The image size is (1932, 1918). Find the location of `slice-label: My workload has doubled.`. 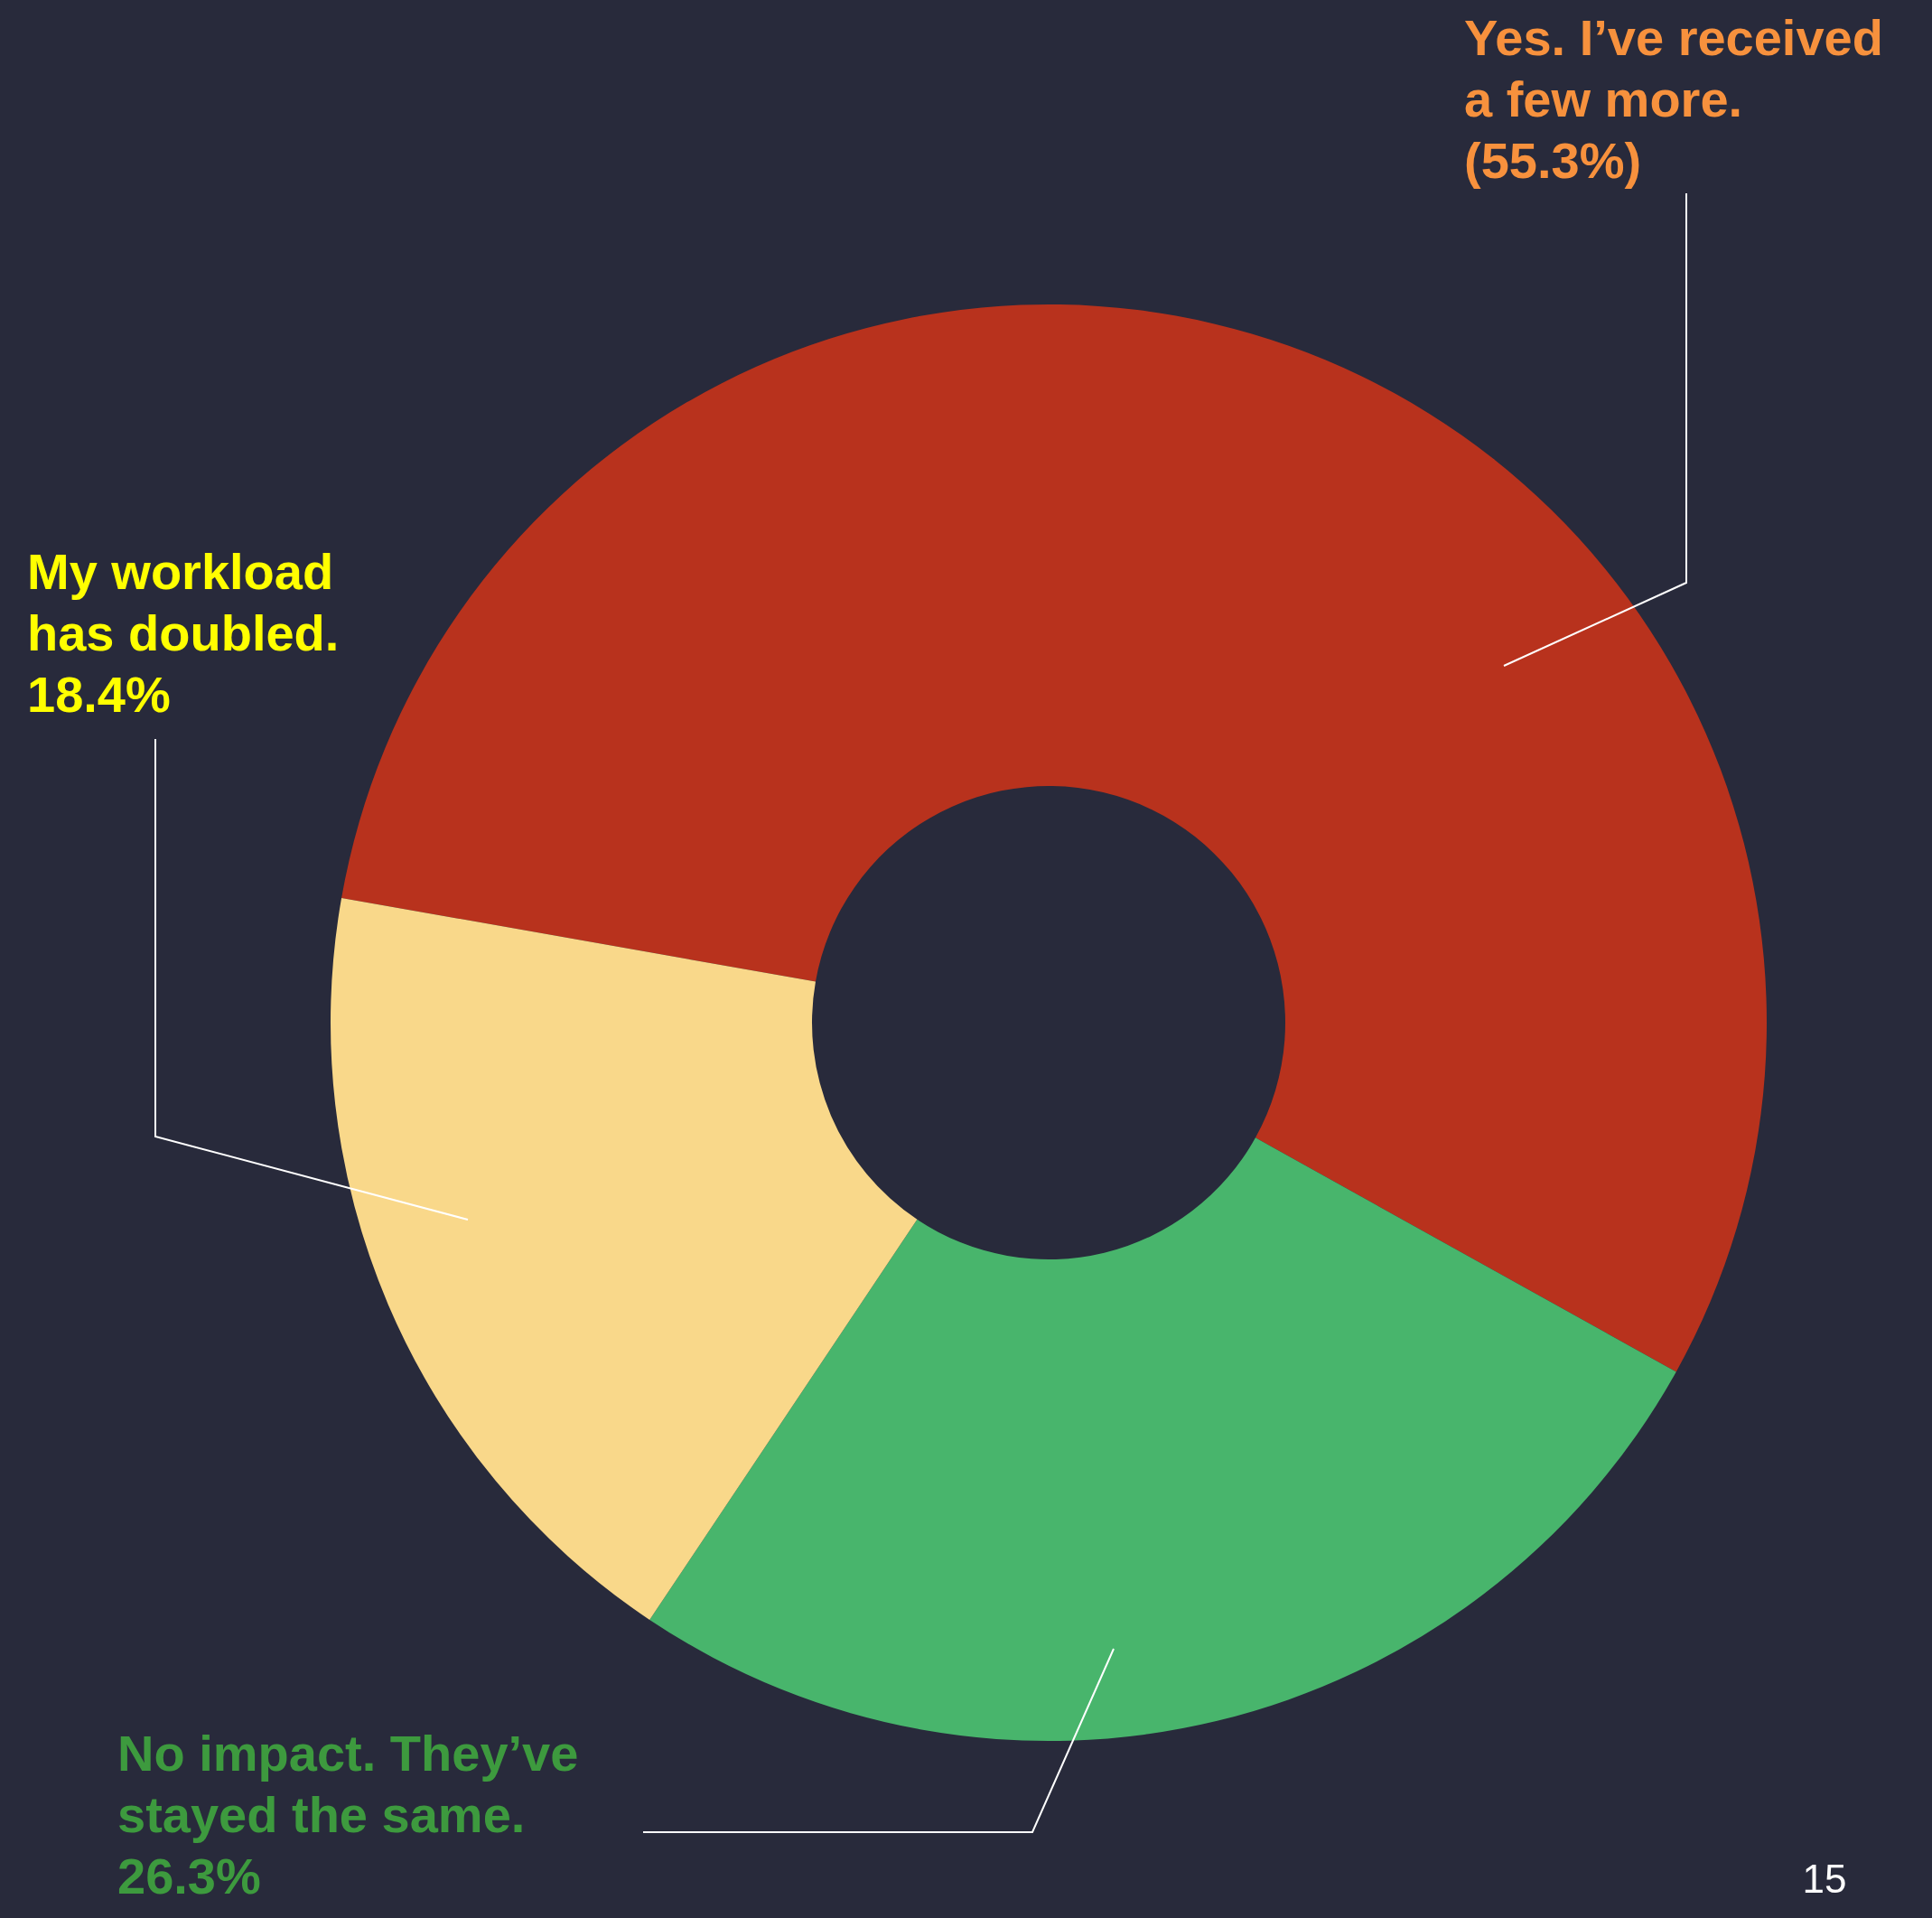

slice-label: My workload has doubled. is located at coordinates (183, 602).